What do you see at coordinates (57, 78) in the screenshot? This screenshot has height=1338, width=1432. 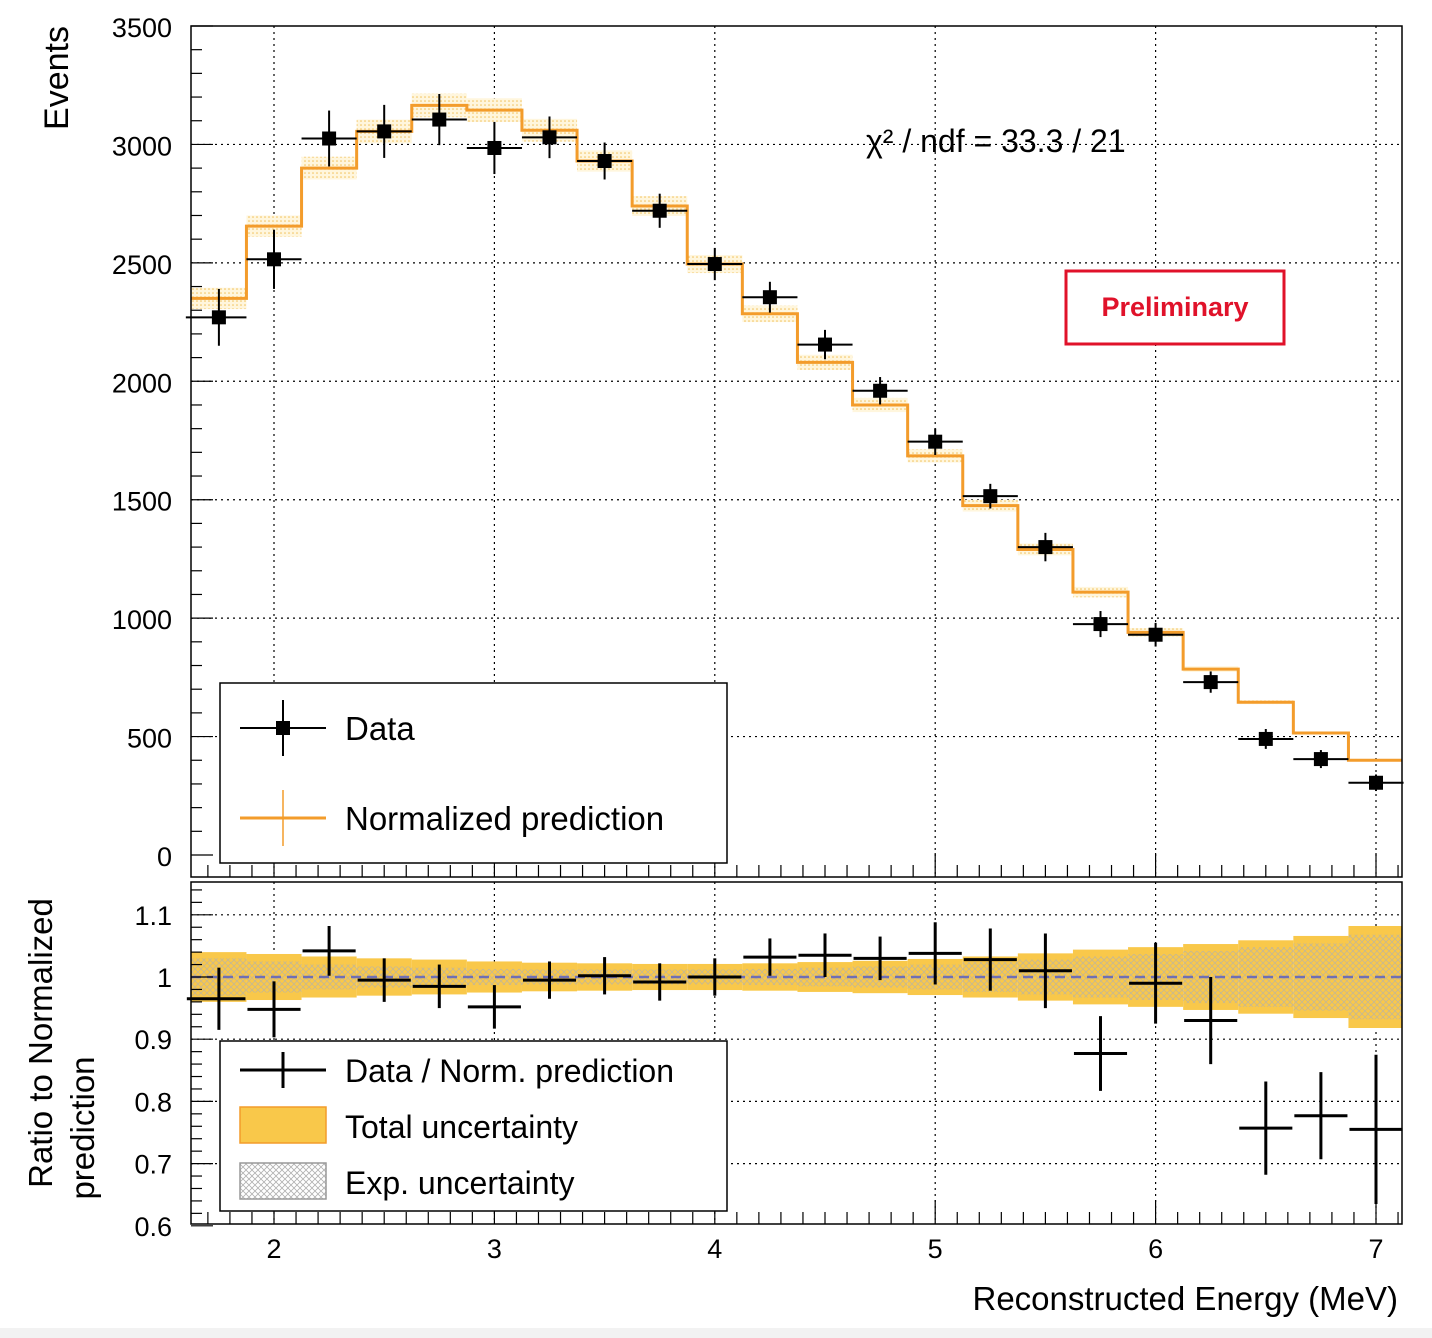 I see `y-axis-label: Events` at bounding box center [57, 78].